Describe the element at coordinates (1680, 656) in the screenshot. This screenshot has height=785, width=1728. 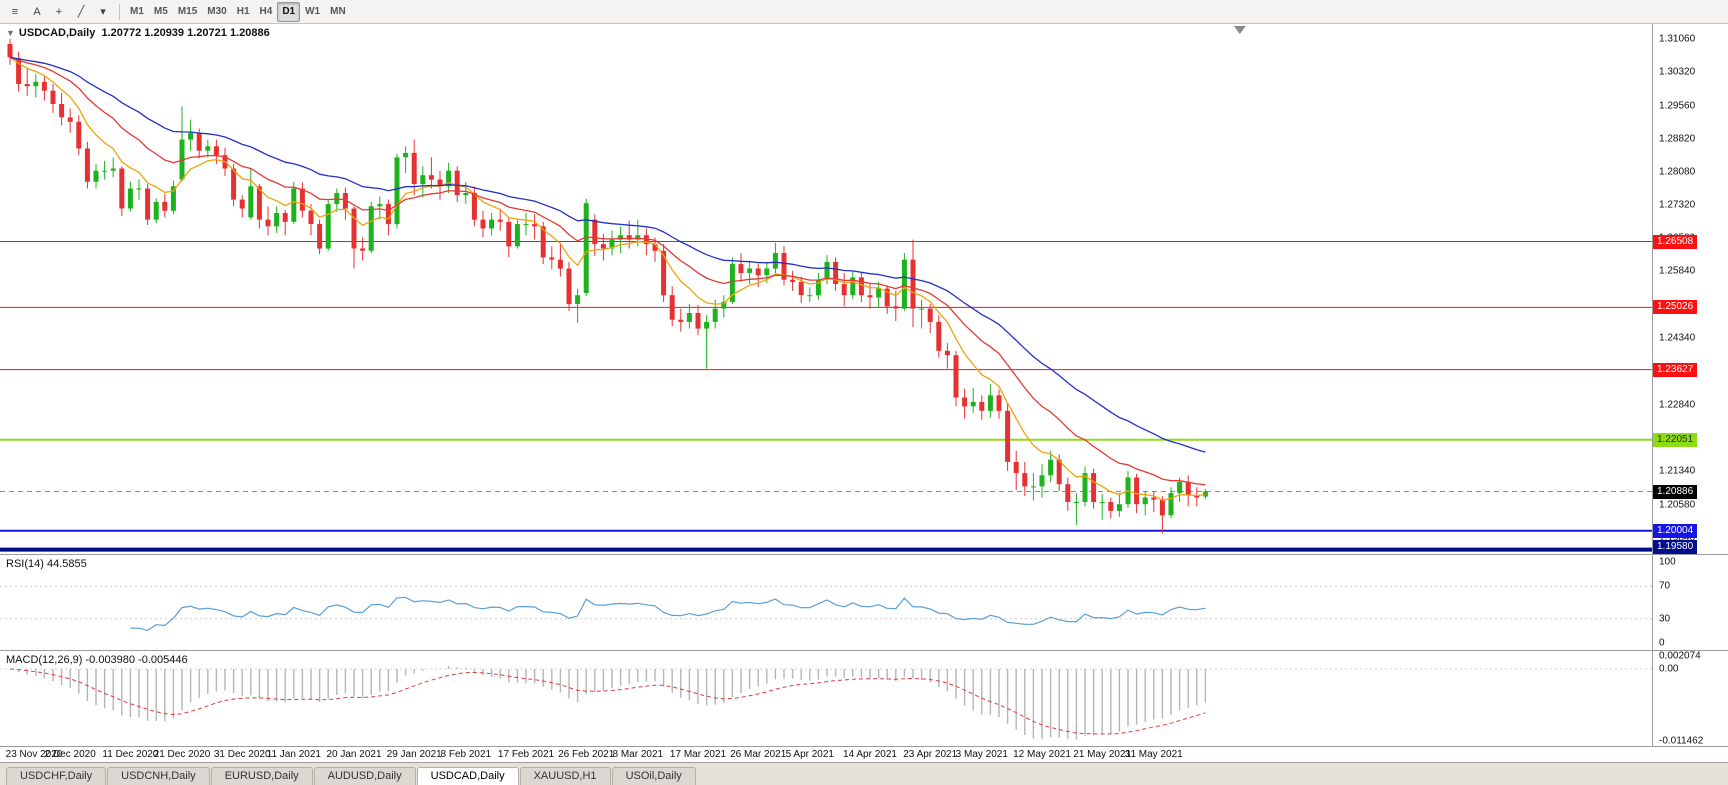
I see `macd-axis-label: 0.002074` at that location.